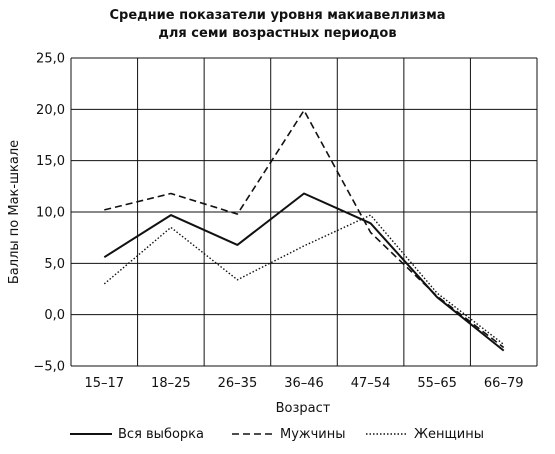 Image resolution: width=555 pixels, height=454 pixels. Describe the element at coordinates (14, 212) in the screenshot. I see `y-axis-label: Баллы по Мак-шкале` at that location.